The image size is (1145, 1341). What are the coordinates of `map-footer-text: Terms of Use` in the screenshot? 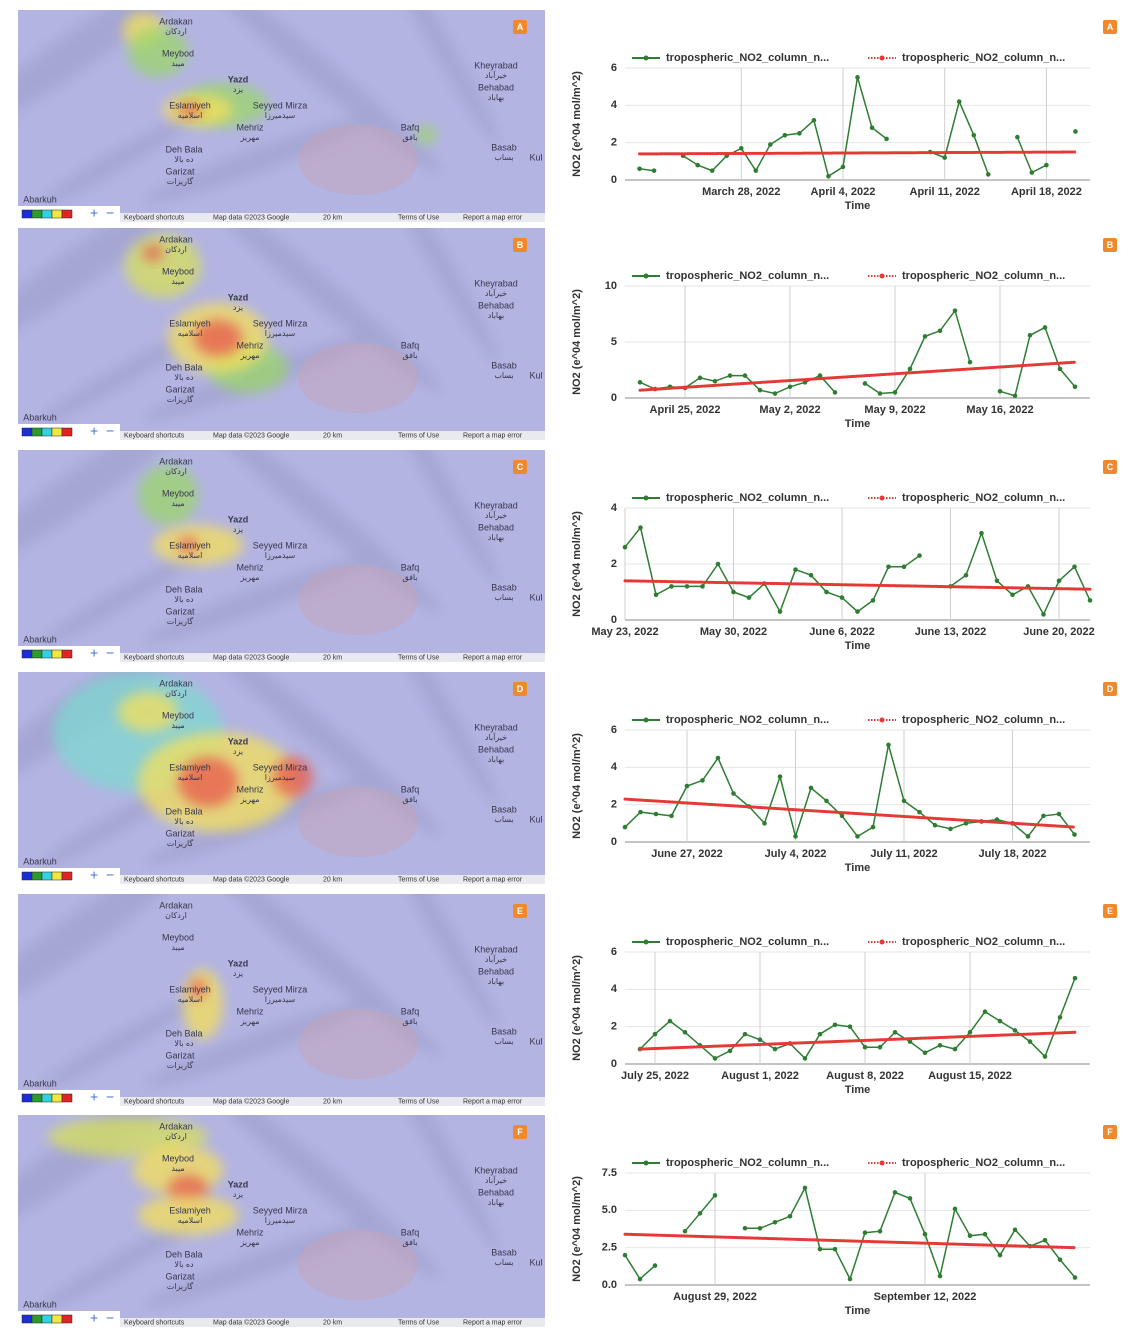 It's located at (418, 657).